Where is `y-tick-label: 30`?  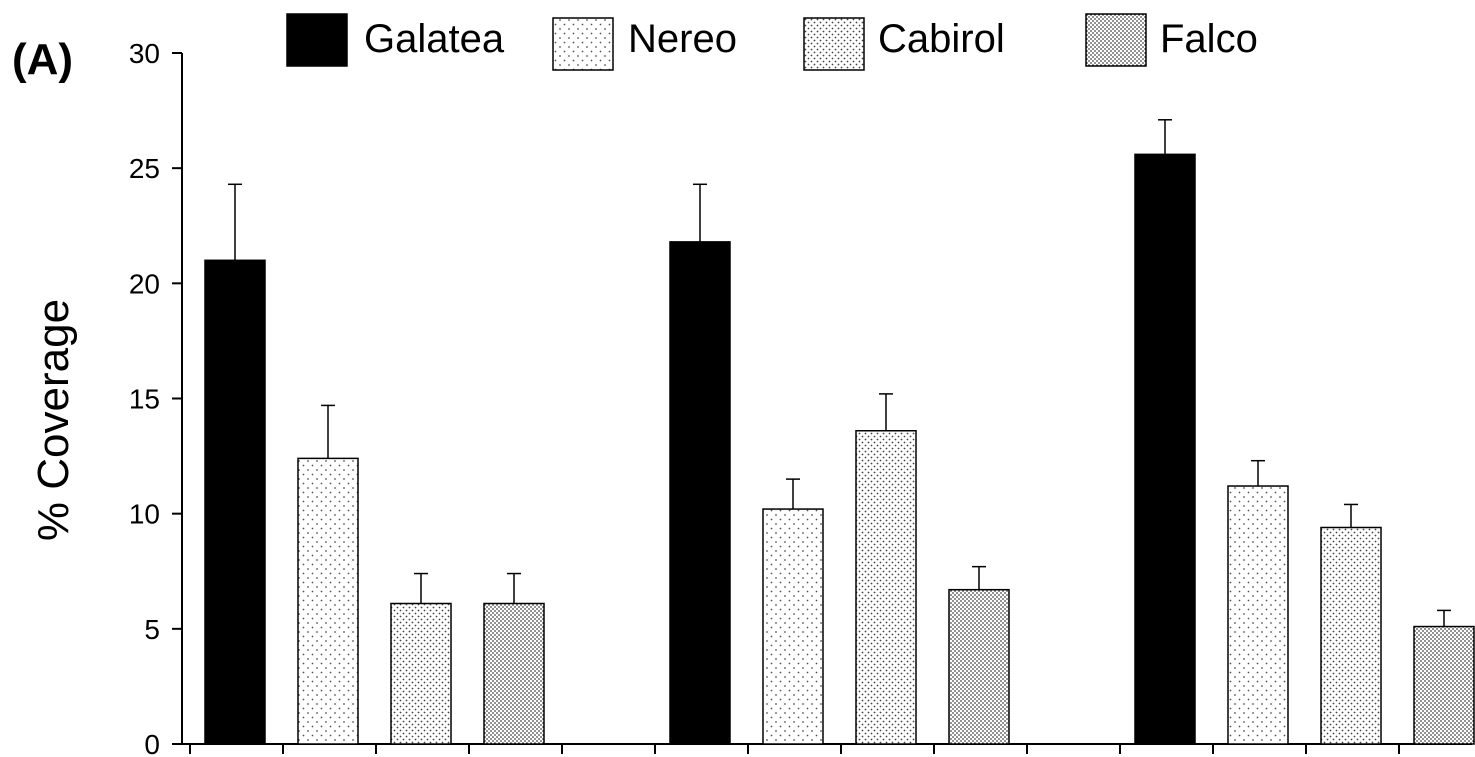 y-tick-label: 30 is located at coordinates (144, 53).